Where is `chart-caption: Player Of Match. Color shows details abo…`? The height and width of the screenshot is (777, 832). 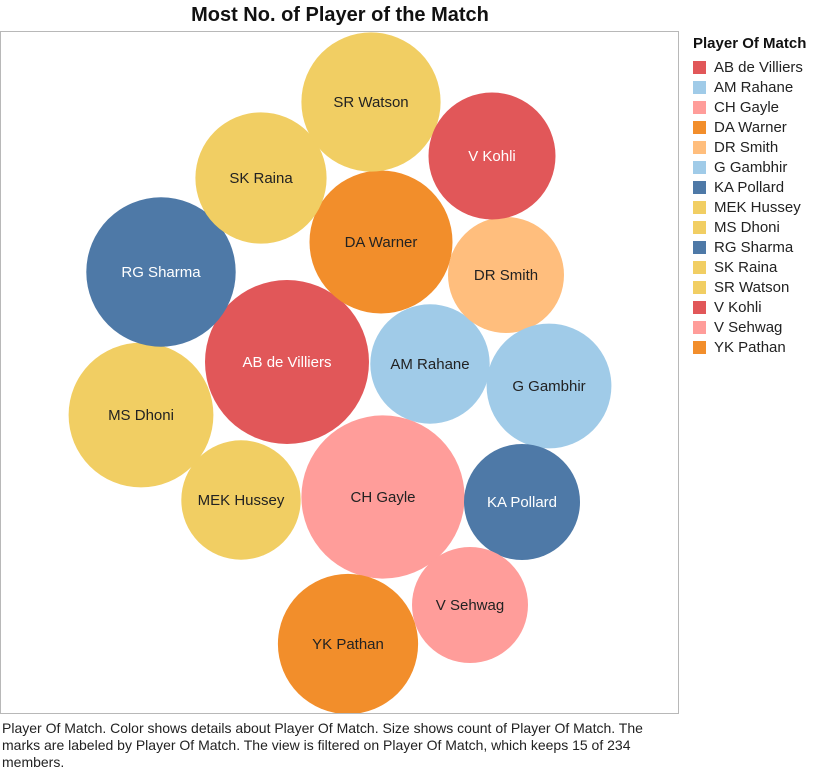 chart-caption: Player Of Match. Color shows details abo… is located at coordinates (322, 745).